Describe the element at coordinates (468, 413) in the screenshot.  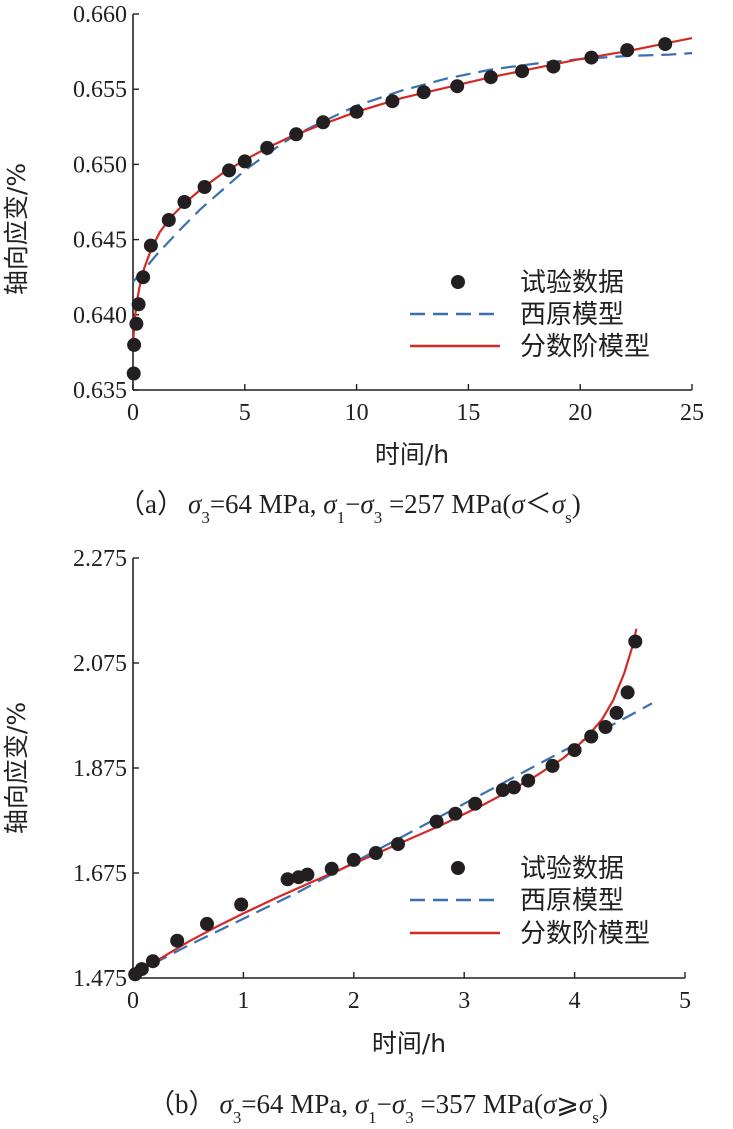
I see `chart-a-x-tick-label: 15` at that location.